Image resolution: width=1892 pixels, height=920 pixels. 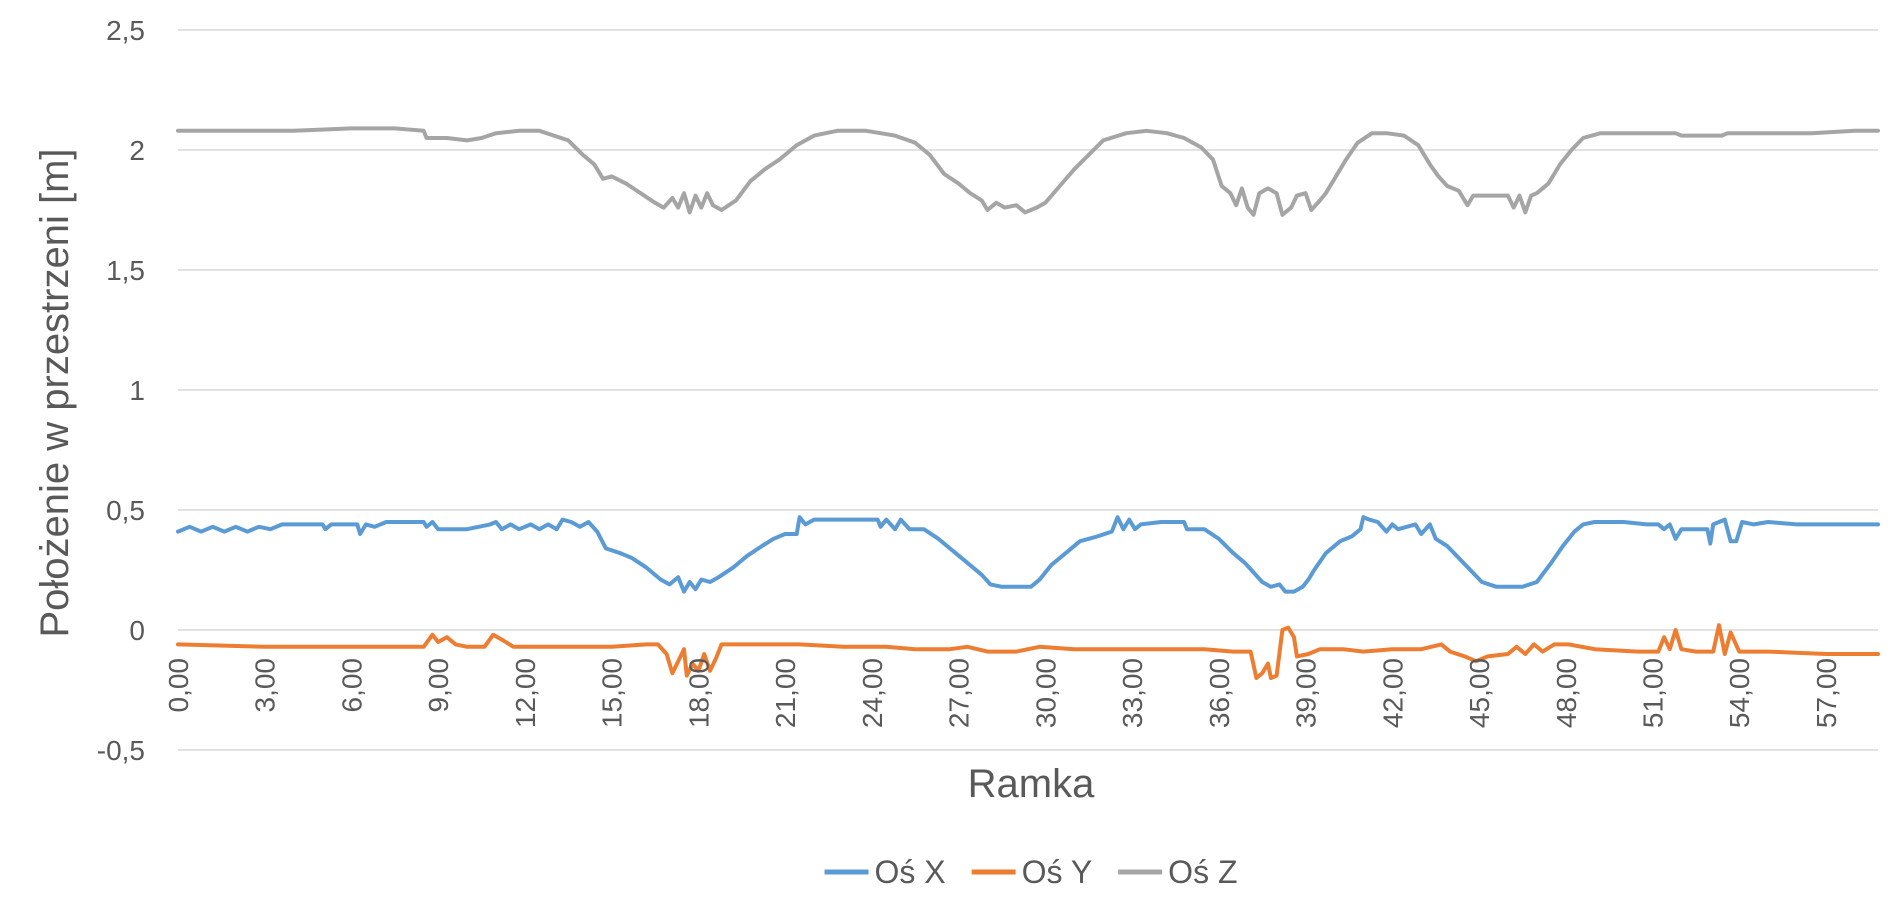 I want to click on y-tick-label: 2, so click(x=137, y=150).